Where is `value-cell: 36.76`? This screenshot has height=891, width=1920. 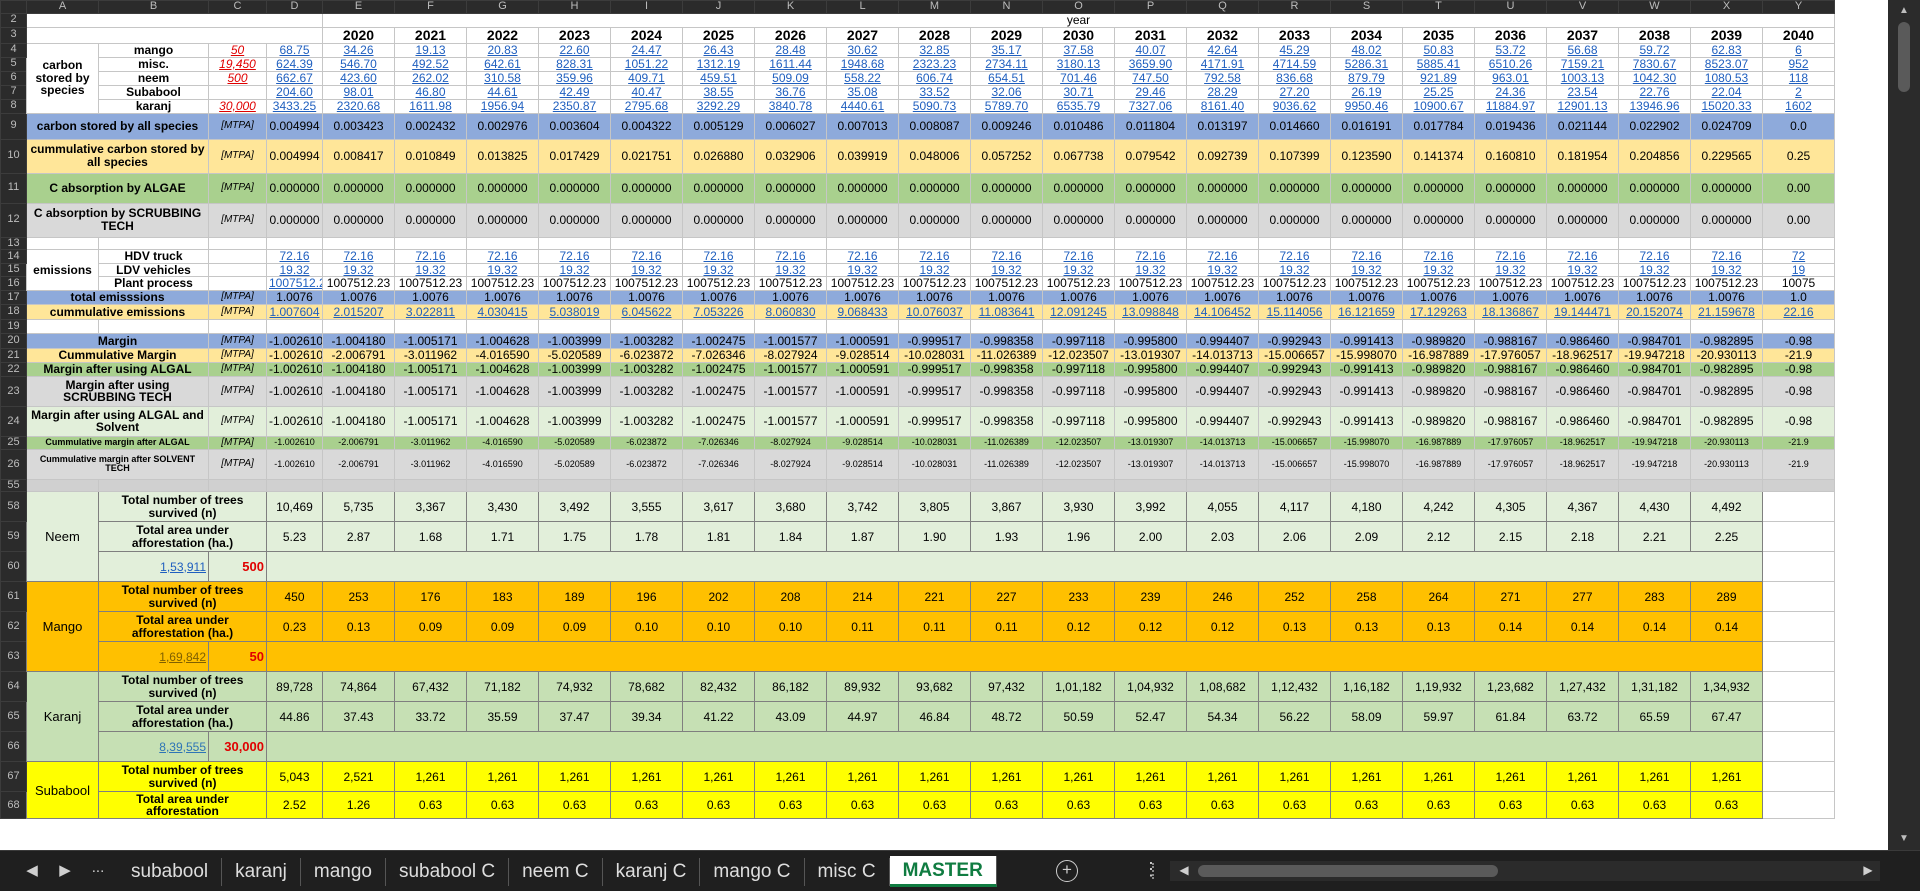 value-cell: 36.76 is located at coordinates (790, 92).